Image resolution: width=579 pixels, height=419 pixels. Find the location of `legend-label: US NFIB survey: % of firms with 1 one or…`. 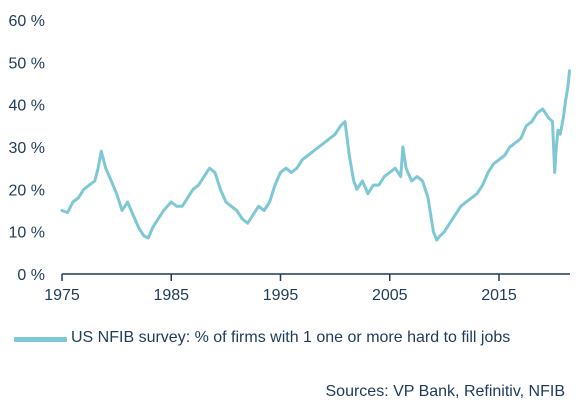

legend-label: US NFIB survey: % of firms with 1 one or… is located at coordinates (291, 337).